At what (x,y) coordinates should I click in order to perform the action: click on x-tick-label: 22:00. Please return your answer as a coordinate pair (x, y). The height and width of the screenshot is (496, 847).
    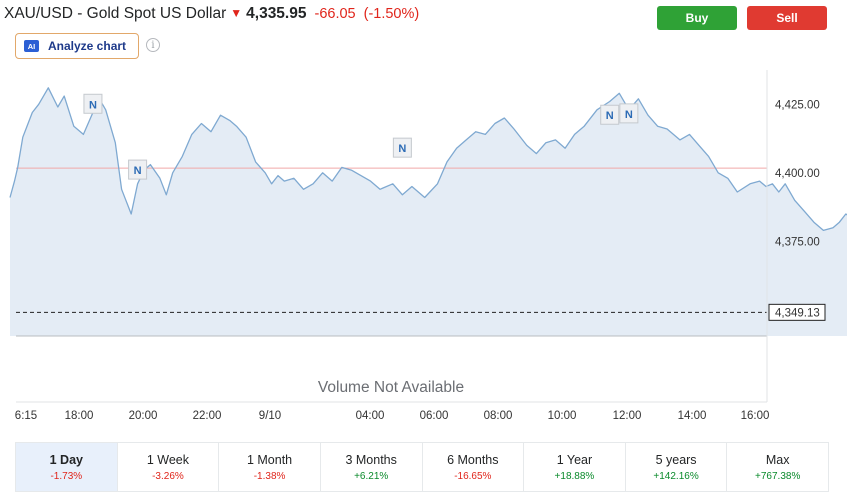
    Looking at the image, I should click on (207, 416).